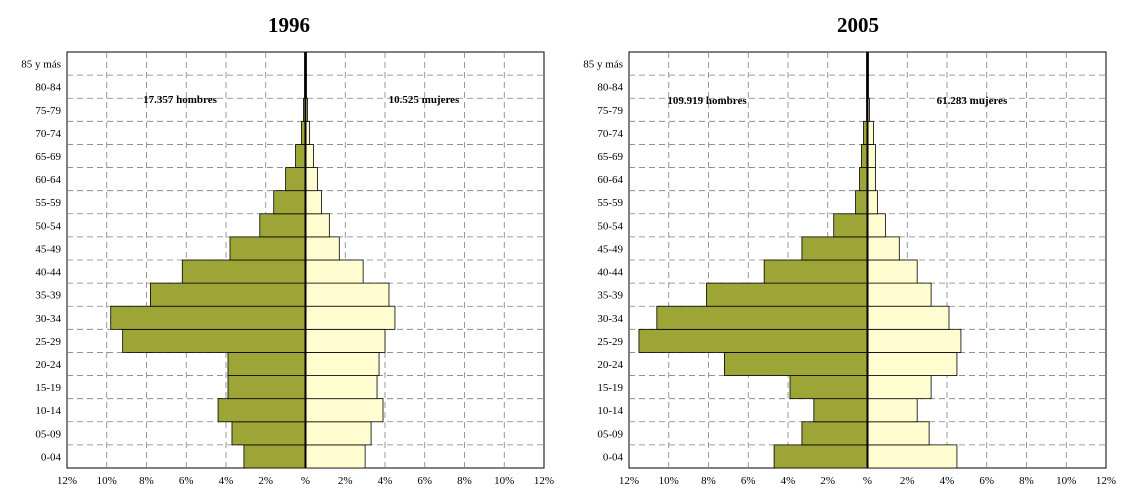  What do you see at coordinates (424, 100) in the screenshot?
I see `annotation-women-total: 10.525 mujeres` at bounding box center [424, 100].